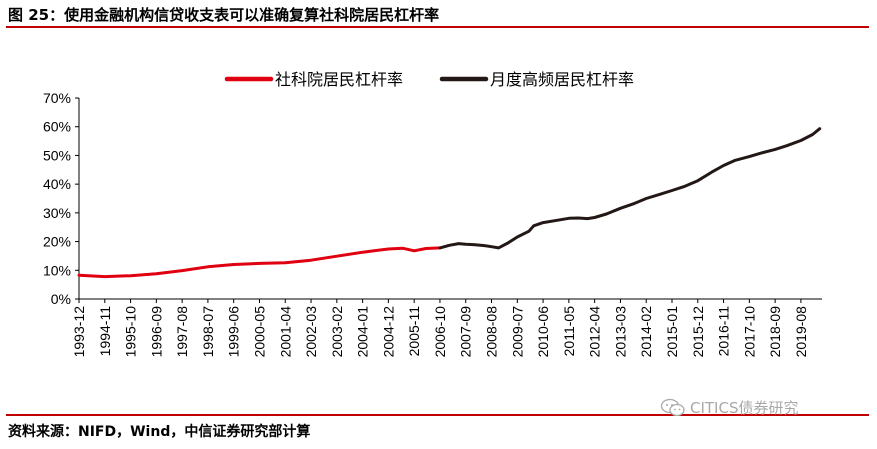 The image size is (877, 449). What do you see at coordinates (724, 331) in the screenshot?
I see `x-tick-label: 2016-11` at bounding box center [724, 331].